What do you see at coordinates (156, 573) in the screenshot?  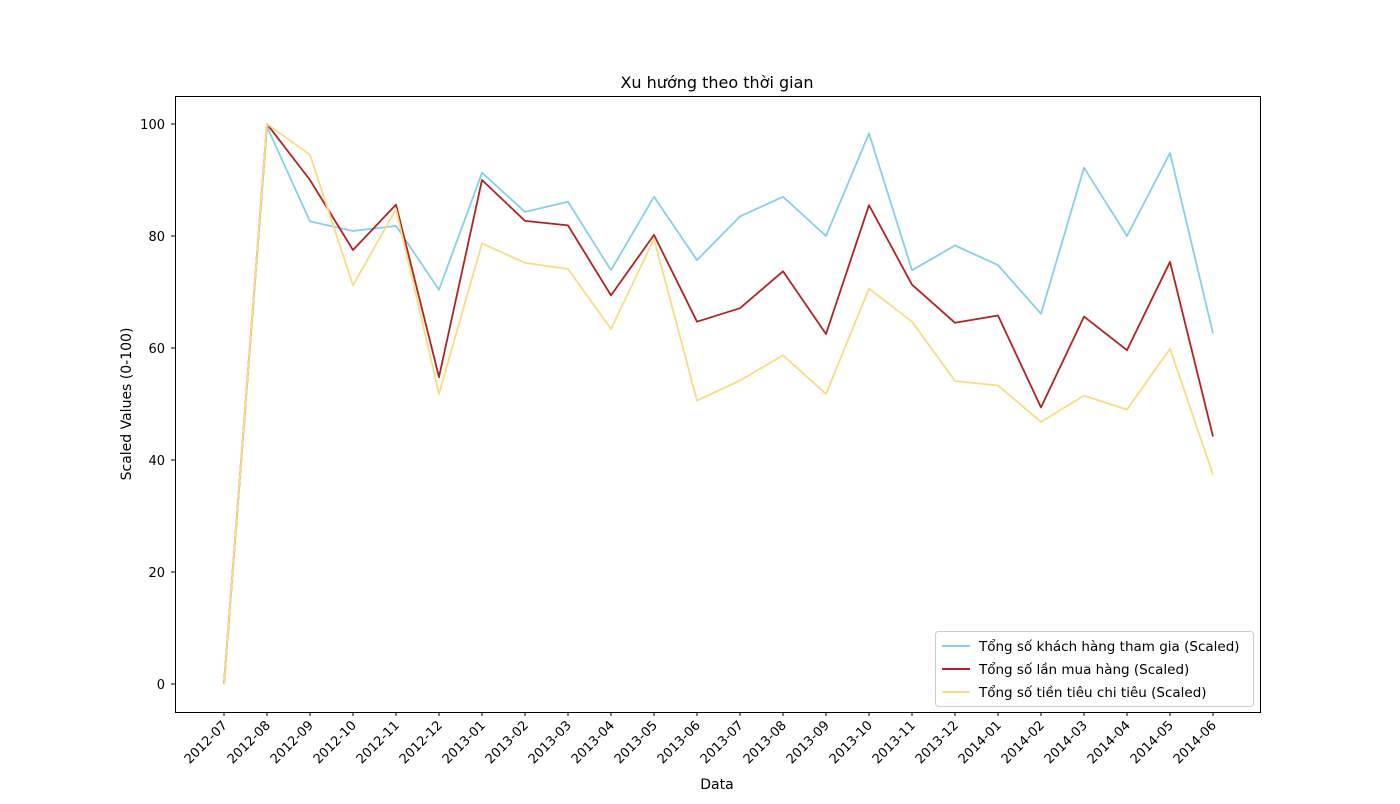 I see `y-tick-label: 20` at bounding box center [156, 573].